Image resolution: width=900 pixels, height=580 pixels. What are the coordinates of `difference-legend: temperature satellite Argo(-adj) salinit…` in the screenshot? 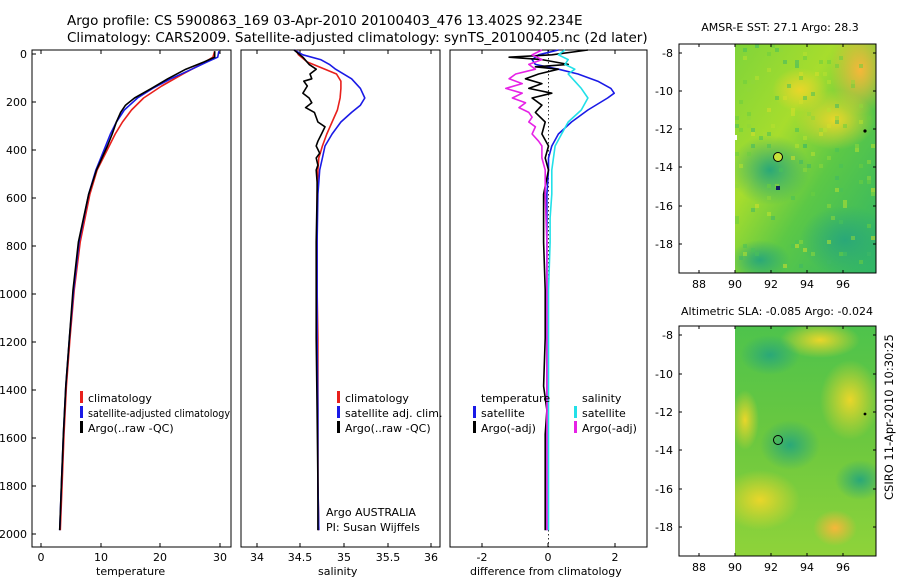 It's located at (555, 413).